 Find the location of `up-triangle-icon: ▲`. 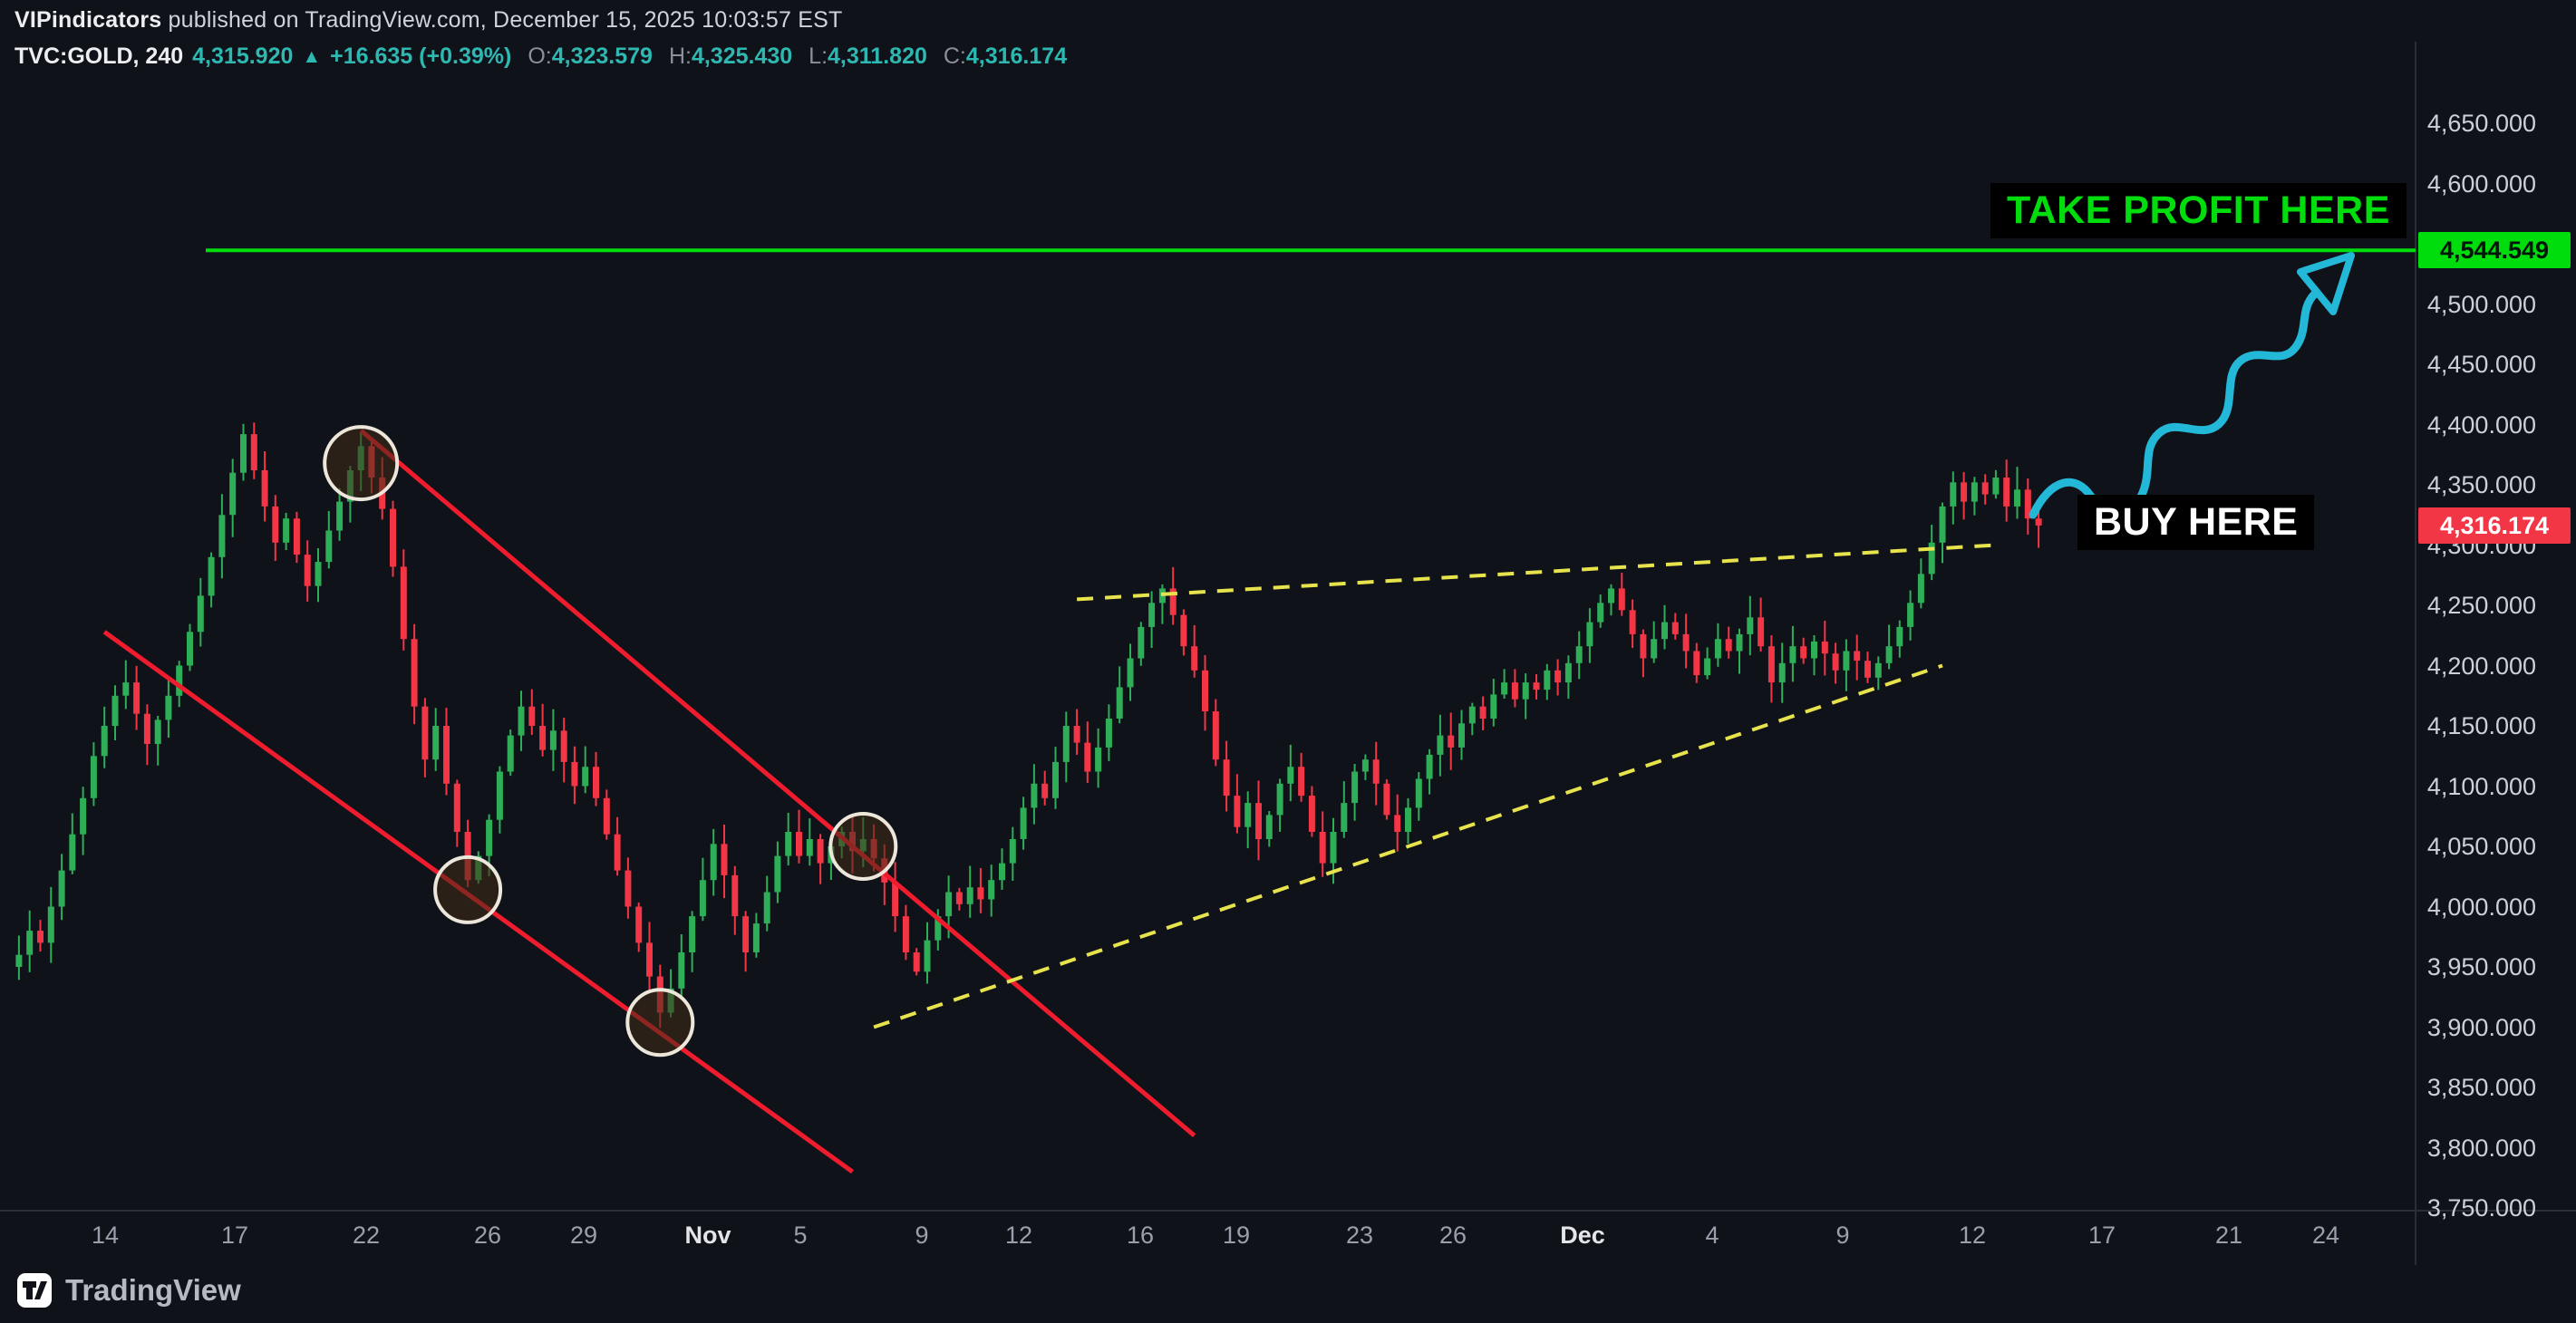

up-triangle-icon: ▲ is located at coordinates (312, 56).